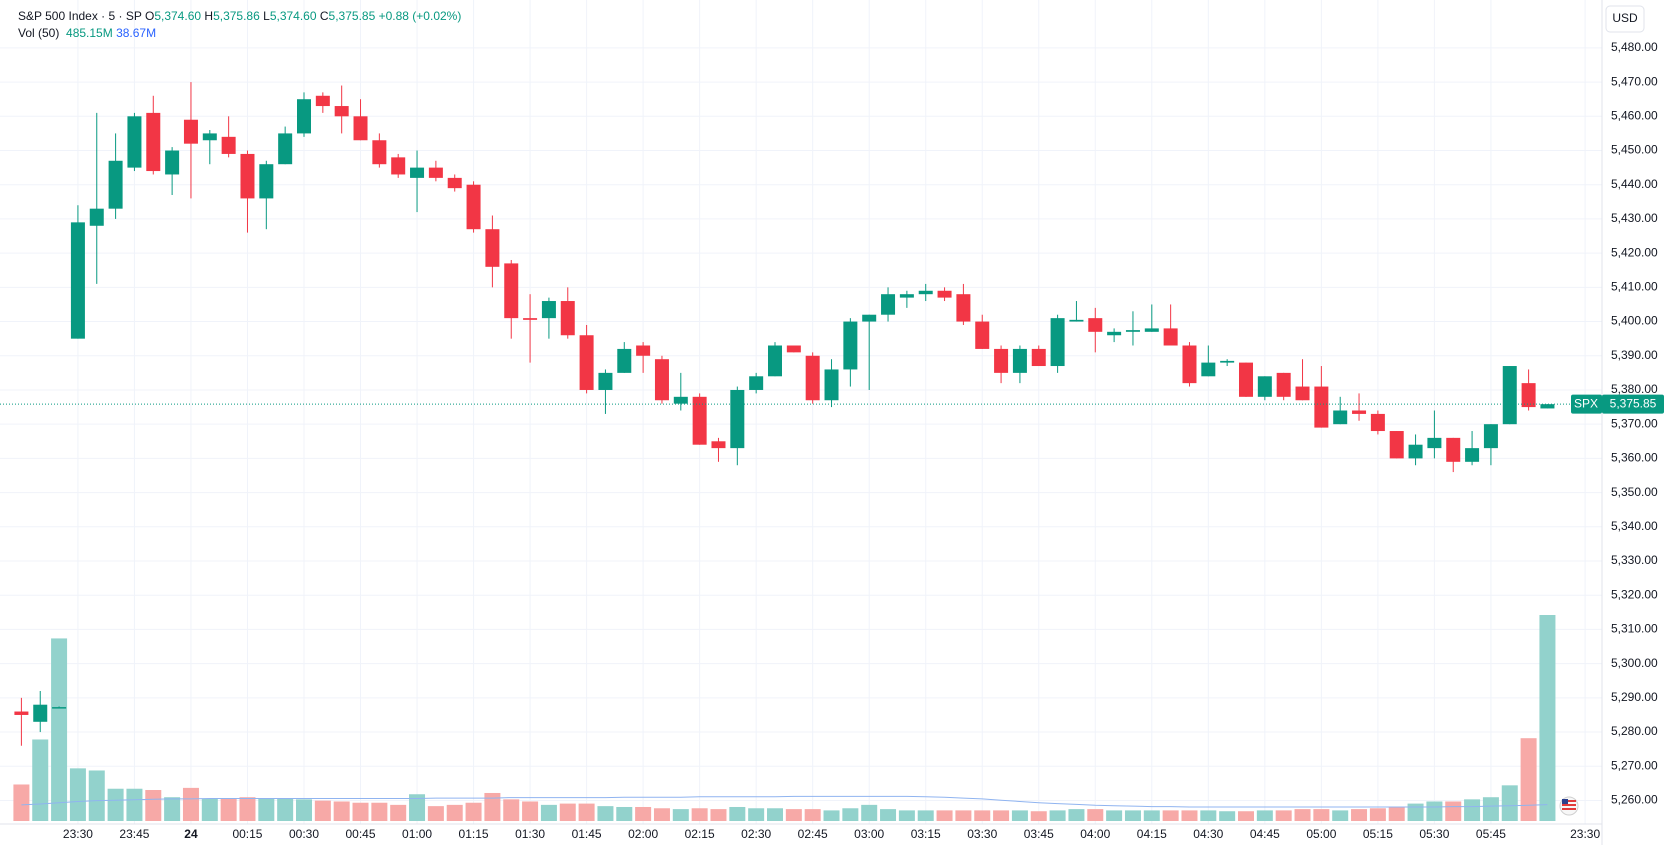 The height and width of the screenshot is (845, 1670). What do you see at coordinates (1633, 403) in the screenshot?
I see `last-price-label: 5,375.85` at bounding box center [1633, 403].